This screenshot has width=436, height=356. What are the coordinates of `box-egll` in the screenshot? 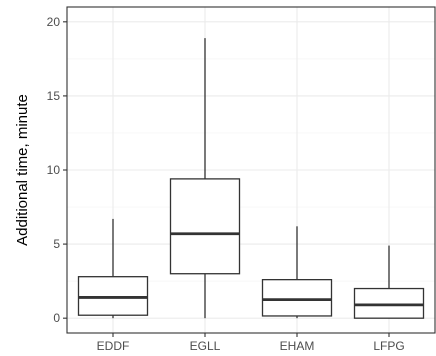 It's located at (205, 178).